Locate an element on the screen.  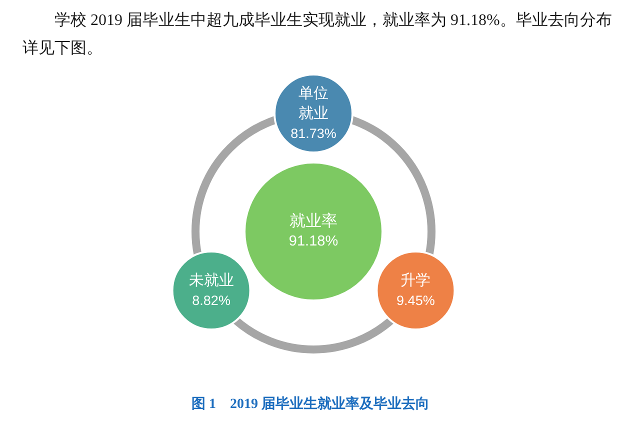
text: 学校 2019 届毕业生中超九成毕业生实现就业，就业率为 91.18%。毕业去向分布详见下图。 is located at coordinates (317, 34).